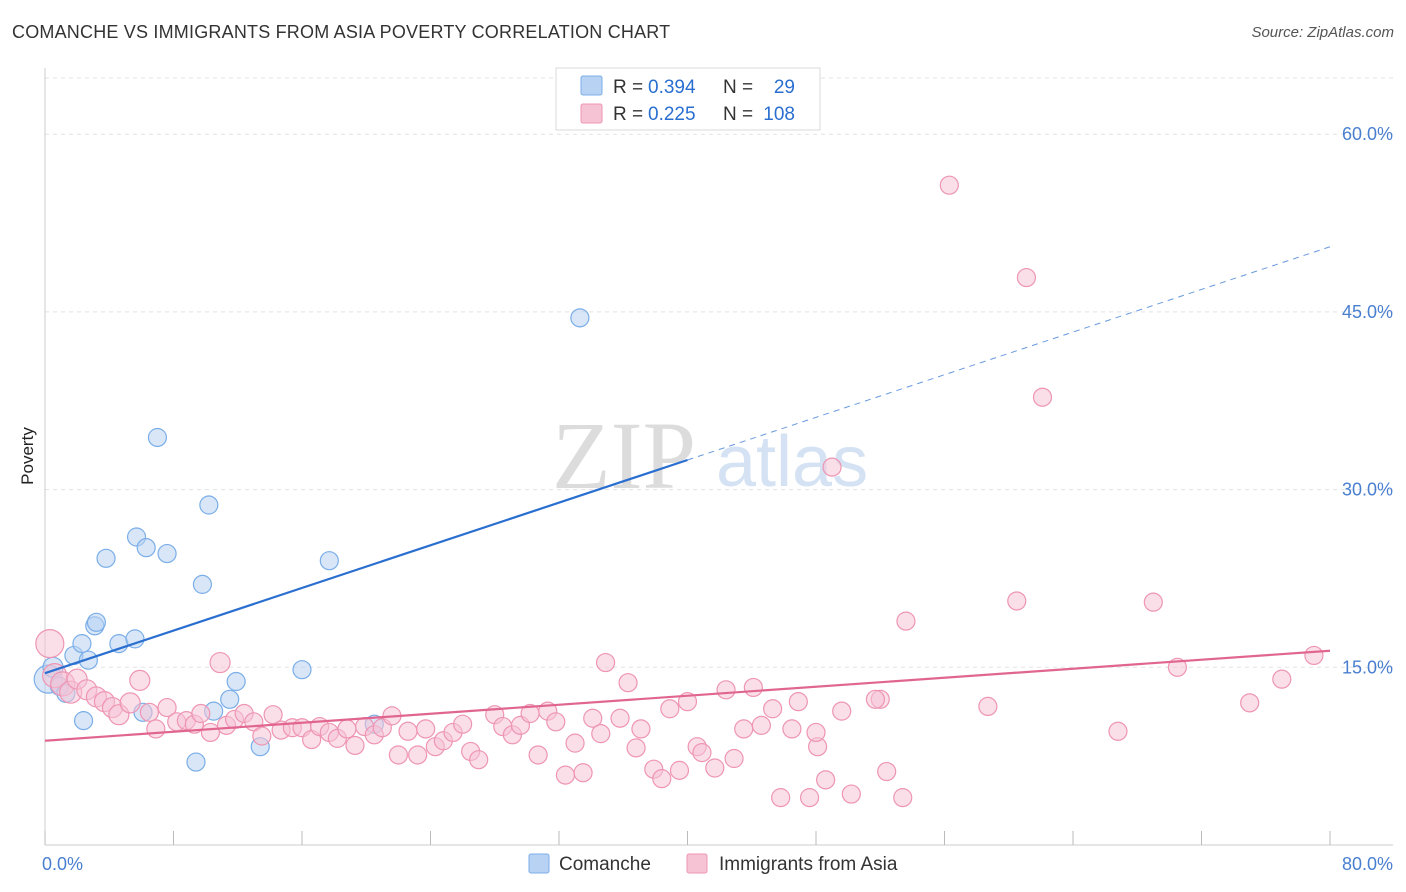 The height and width of the screenshot is (892, 1406). What do you see at coordinates (710, 455) in the screenshot?
I see `watermark: ZIP atlas` at bounding box center [710, 455].